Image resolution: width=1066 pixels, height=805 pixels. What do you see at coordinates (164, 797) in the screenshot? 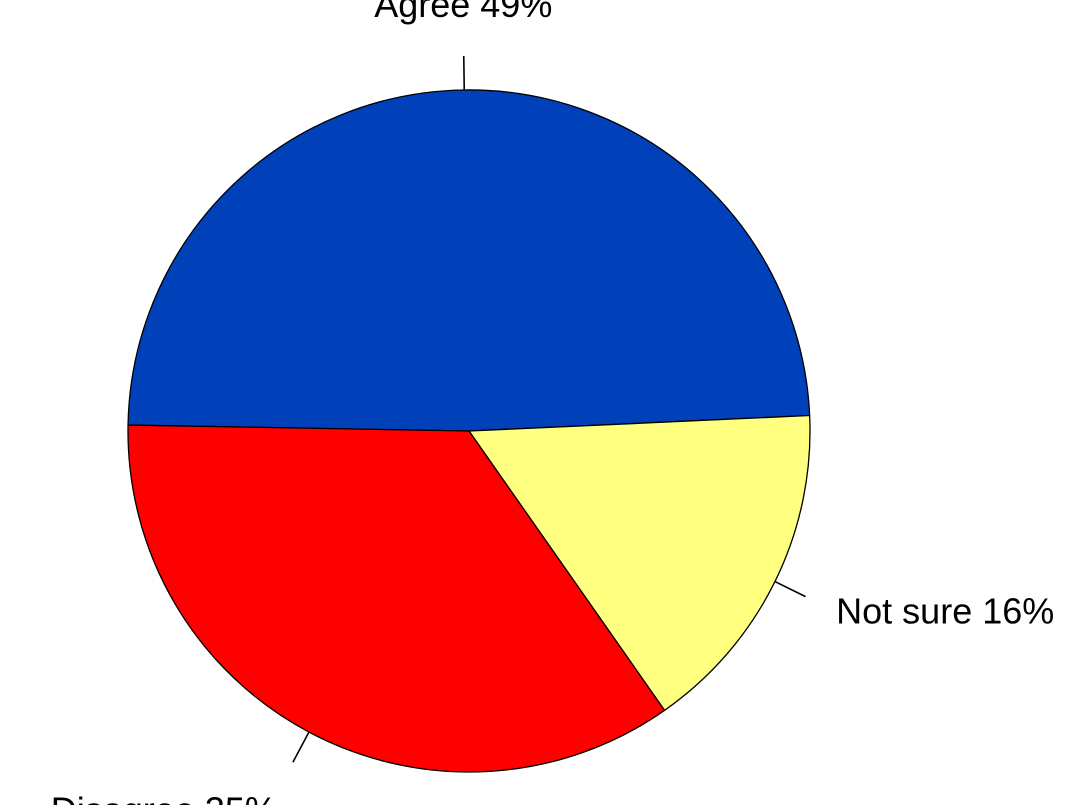
I see `slice-label-disagree: Disagree 35%` at bounding box center [164, 797].